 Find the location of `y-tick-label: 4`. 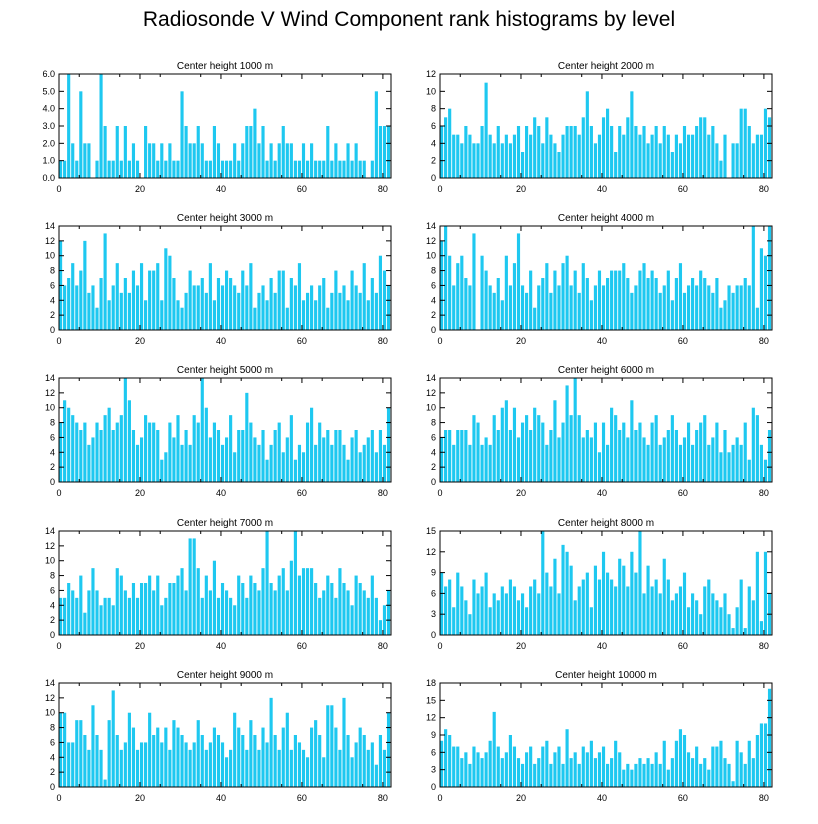

y-tick-label: 4 is located at coordinates (433, 143).